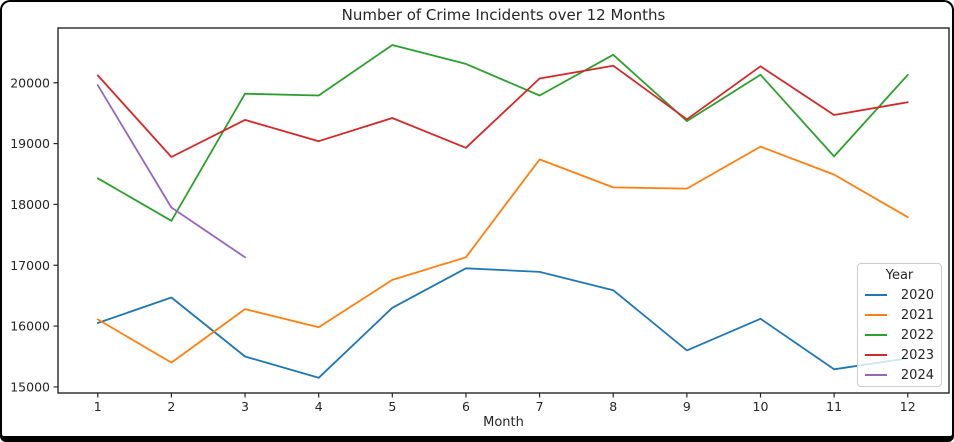 This screenshot has height=442, width=954. What do you see at coordinates (30, 82) in the screenshot?
I see `y-tick-label: 20000` at bounding box center [30, 82].